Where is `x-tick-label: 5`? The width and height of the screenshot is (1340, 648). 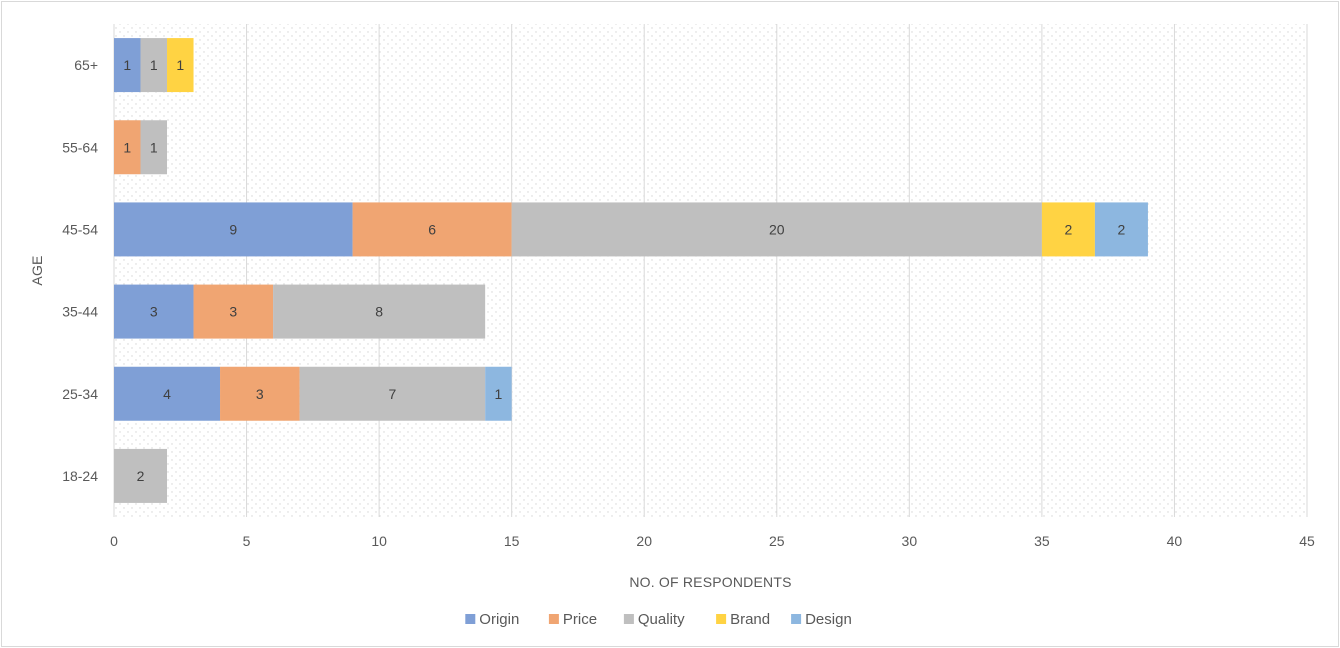 x-tick-label: 5 is located at coordinates (247, 541).